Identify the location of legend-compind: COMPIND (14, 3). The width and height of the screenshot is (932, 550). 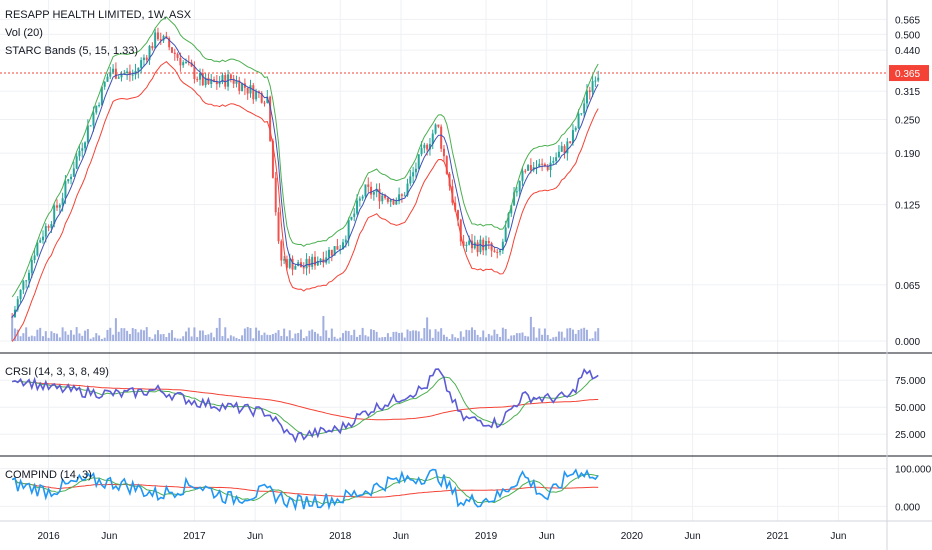
(48, 475).